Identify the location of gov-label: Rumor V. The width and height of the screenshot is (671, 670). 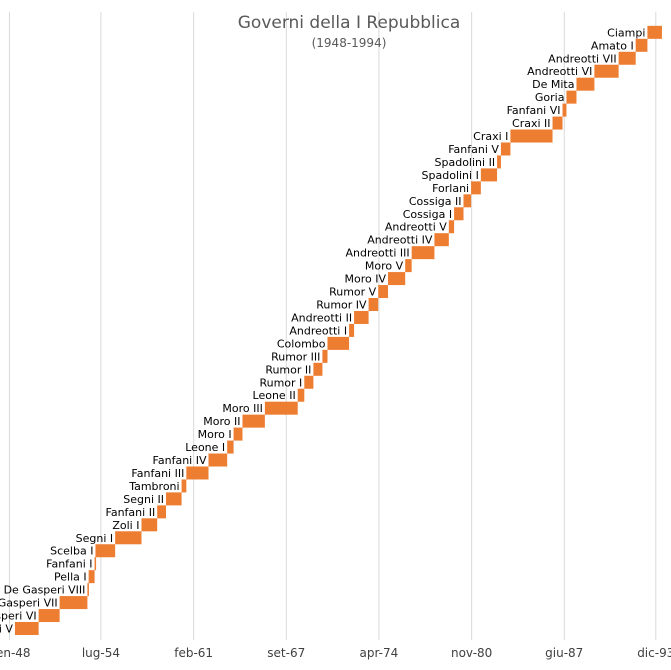
(353, 292).